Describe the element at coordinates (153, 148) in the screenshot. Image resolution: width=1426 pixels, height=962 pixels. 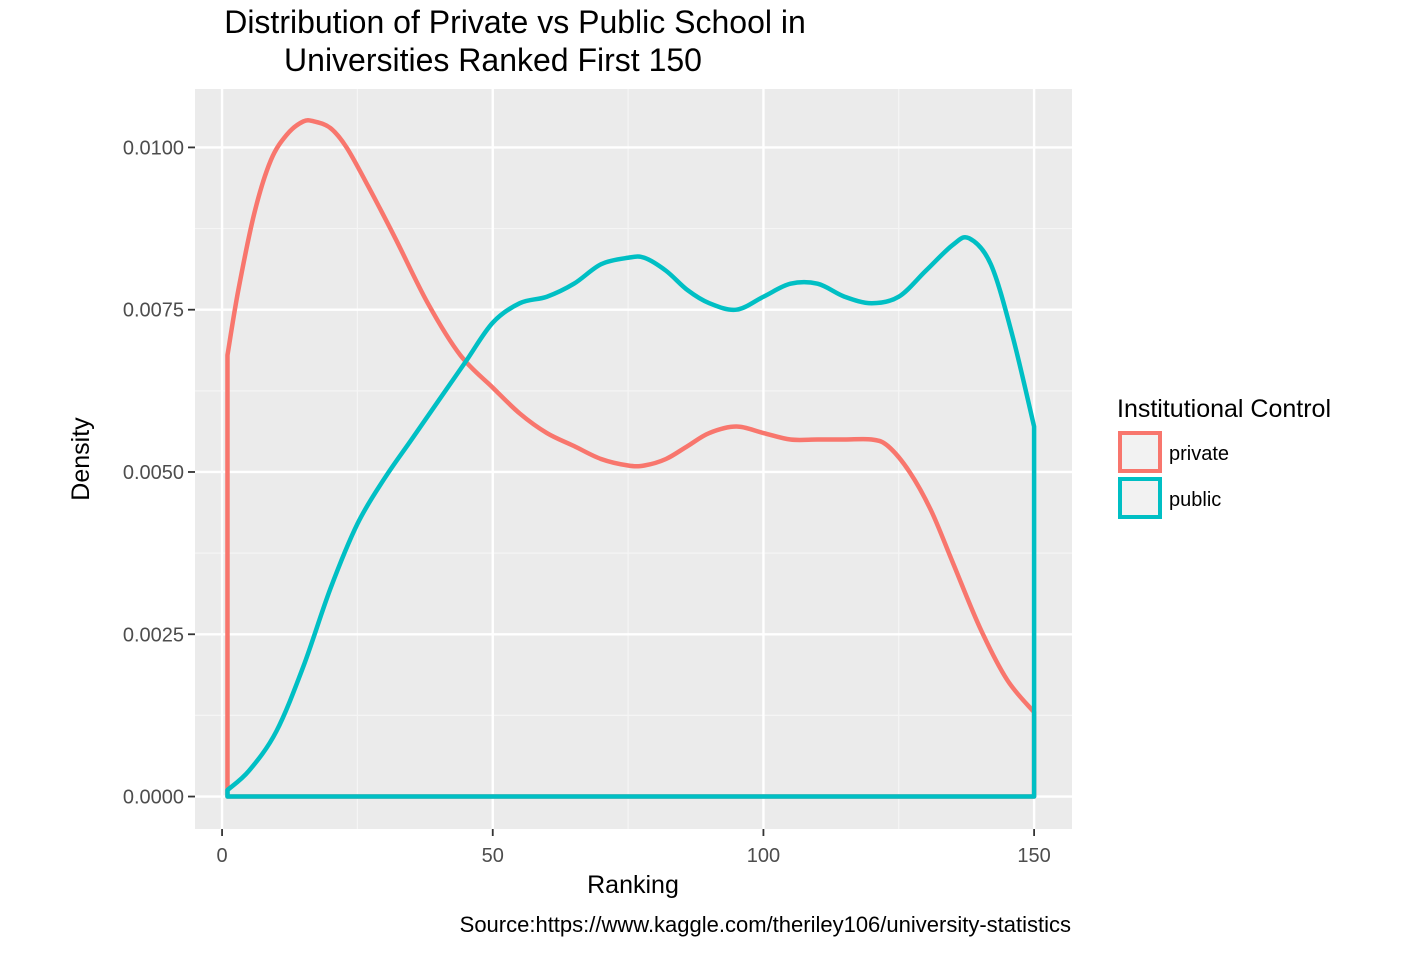
I see `y-tick-label: 0.0100` at that location.